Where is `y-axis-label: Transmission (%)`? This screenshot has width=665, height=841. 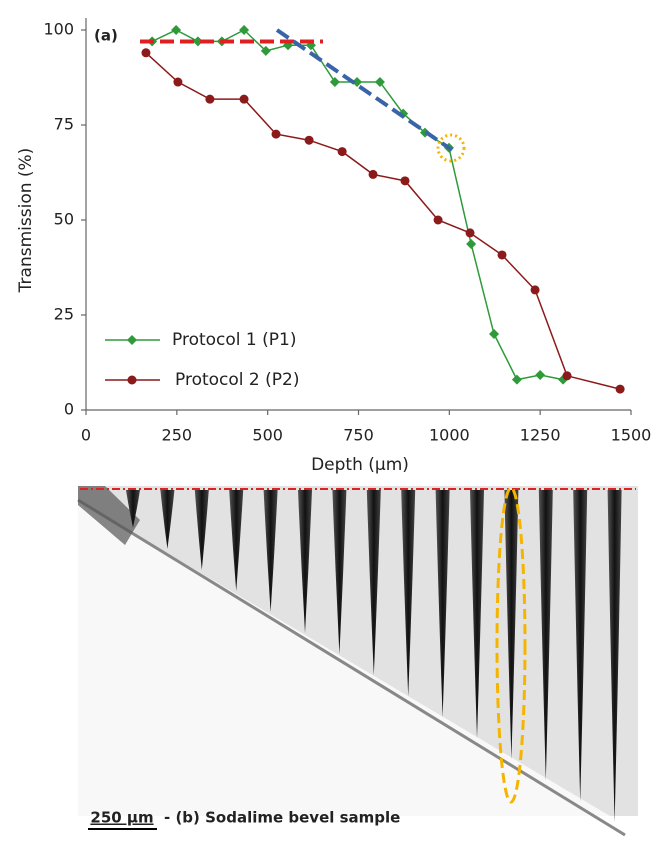 y-axis-label: Transmission (%) is located at coordinates (26, 221).